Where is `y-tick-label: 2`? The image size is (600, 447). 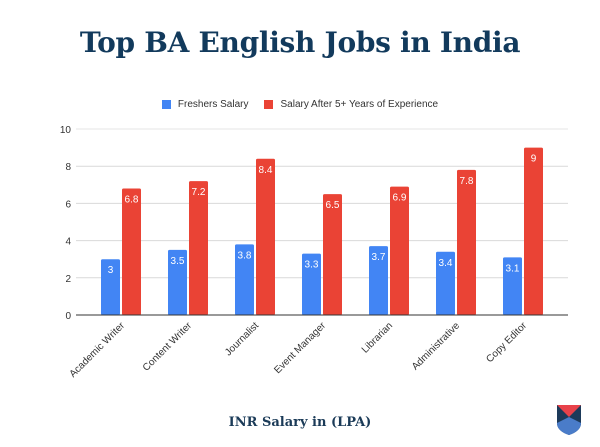 y-tick-label: 2 is located at coordinates (68, 279).